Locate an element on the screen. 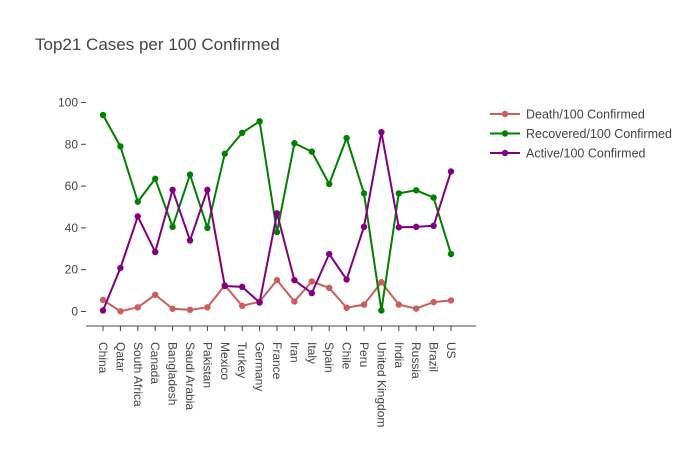  x-tick-label: Saudi Arabia is located at coordinates (190, 376).